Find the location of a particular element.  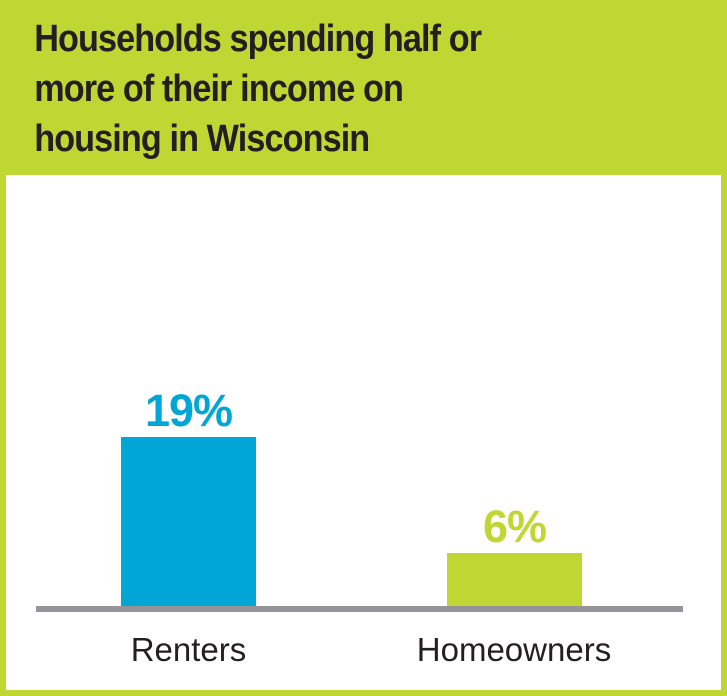

category-label-homeowners: Homeowners is located at coordinates (514, 649).